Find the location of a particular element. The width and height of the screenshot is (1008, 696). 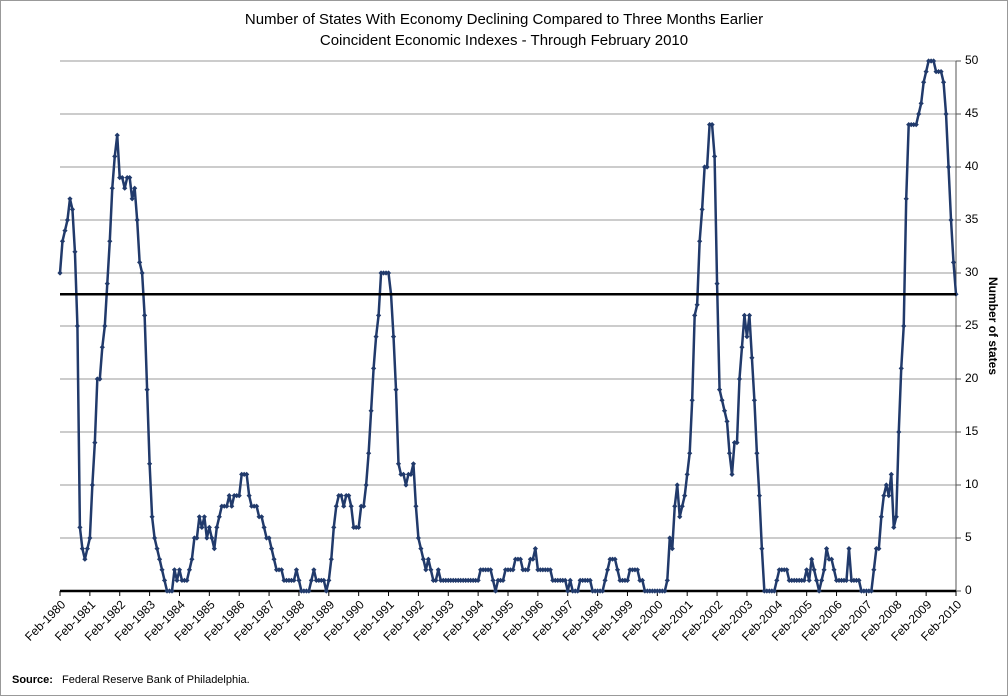

y-tick-label: 5 is located at coordinates (968, 537).